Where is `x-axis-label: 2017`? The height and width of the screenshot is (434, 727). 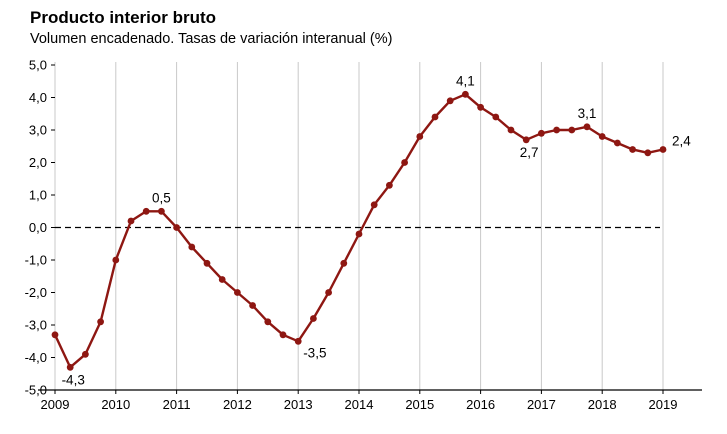 x-axis-label: 2017 is located at coordinates (541, 404).